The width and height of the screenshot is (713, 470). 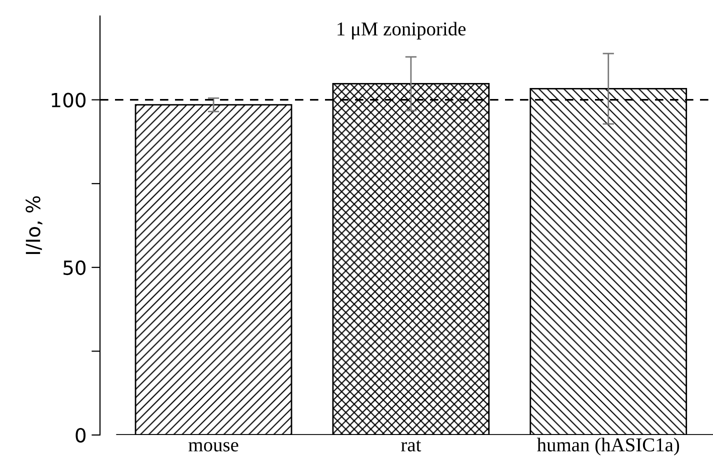 What do you see at coordinates (34, 225) in the screenshot?
I see `y-axis-title: I/Io, %` at bounding box center [34, 225].